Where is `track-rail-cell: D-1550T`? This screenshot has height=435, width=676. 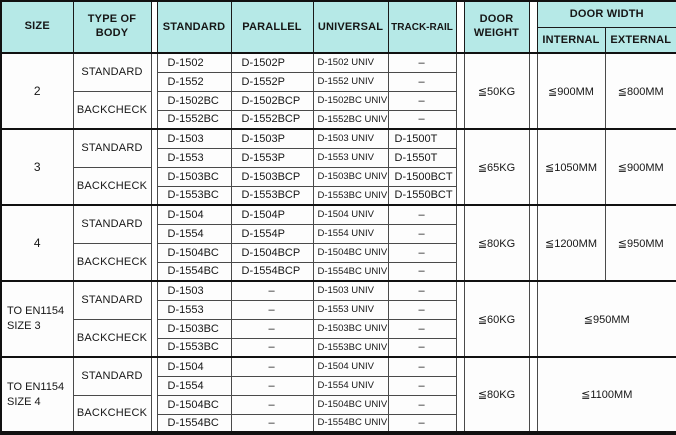 track-rail-cell: D-1550T is located at coordinates (422, 157).